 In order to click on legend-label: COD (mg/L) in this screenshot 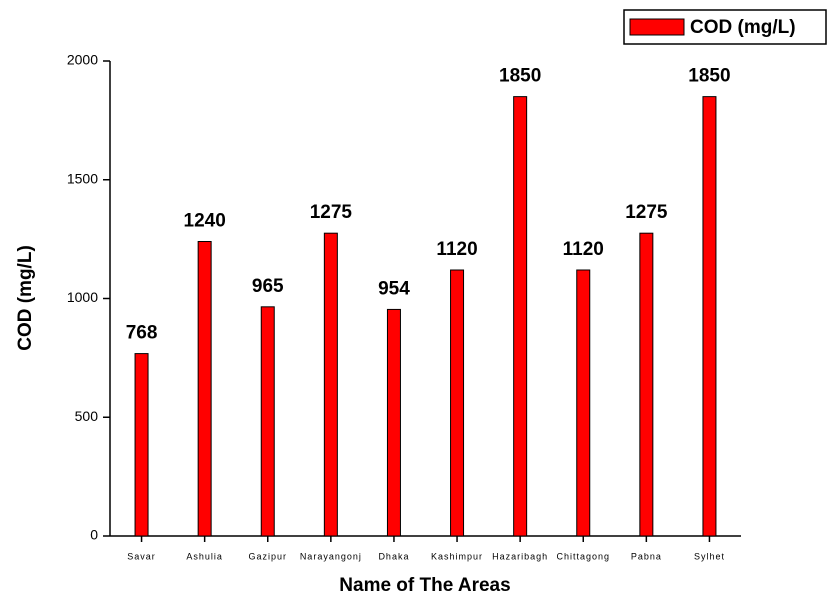, I will do `click(743, 27)`.